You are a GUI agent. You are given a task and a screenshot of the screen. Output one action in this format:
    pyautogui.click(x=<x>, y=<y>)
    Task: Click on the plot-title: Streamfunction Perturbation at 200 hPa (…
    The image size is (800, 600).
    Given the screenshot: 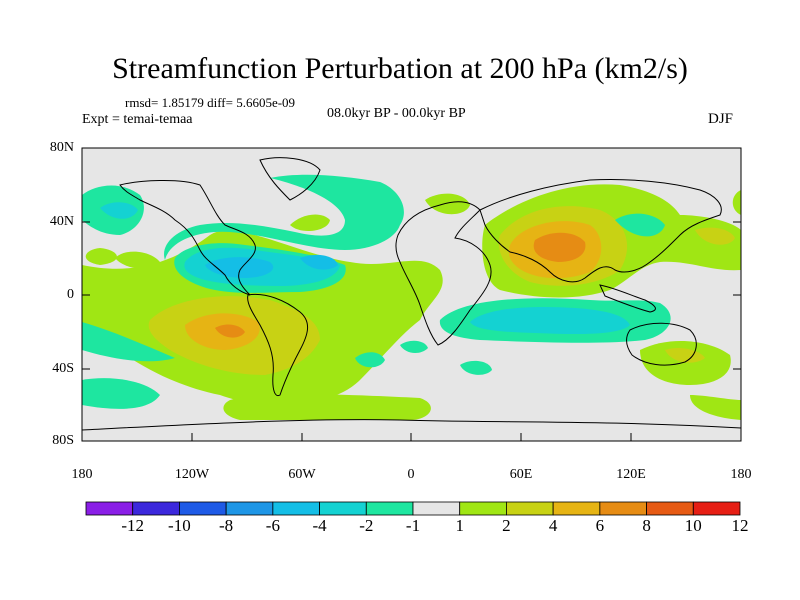 What is the action you would take?
    pyautogui.click(x=400, y=68)
    